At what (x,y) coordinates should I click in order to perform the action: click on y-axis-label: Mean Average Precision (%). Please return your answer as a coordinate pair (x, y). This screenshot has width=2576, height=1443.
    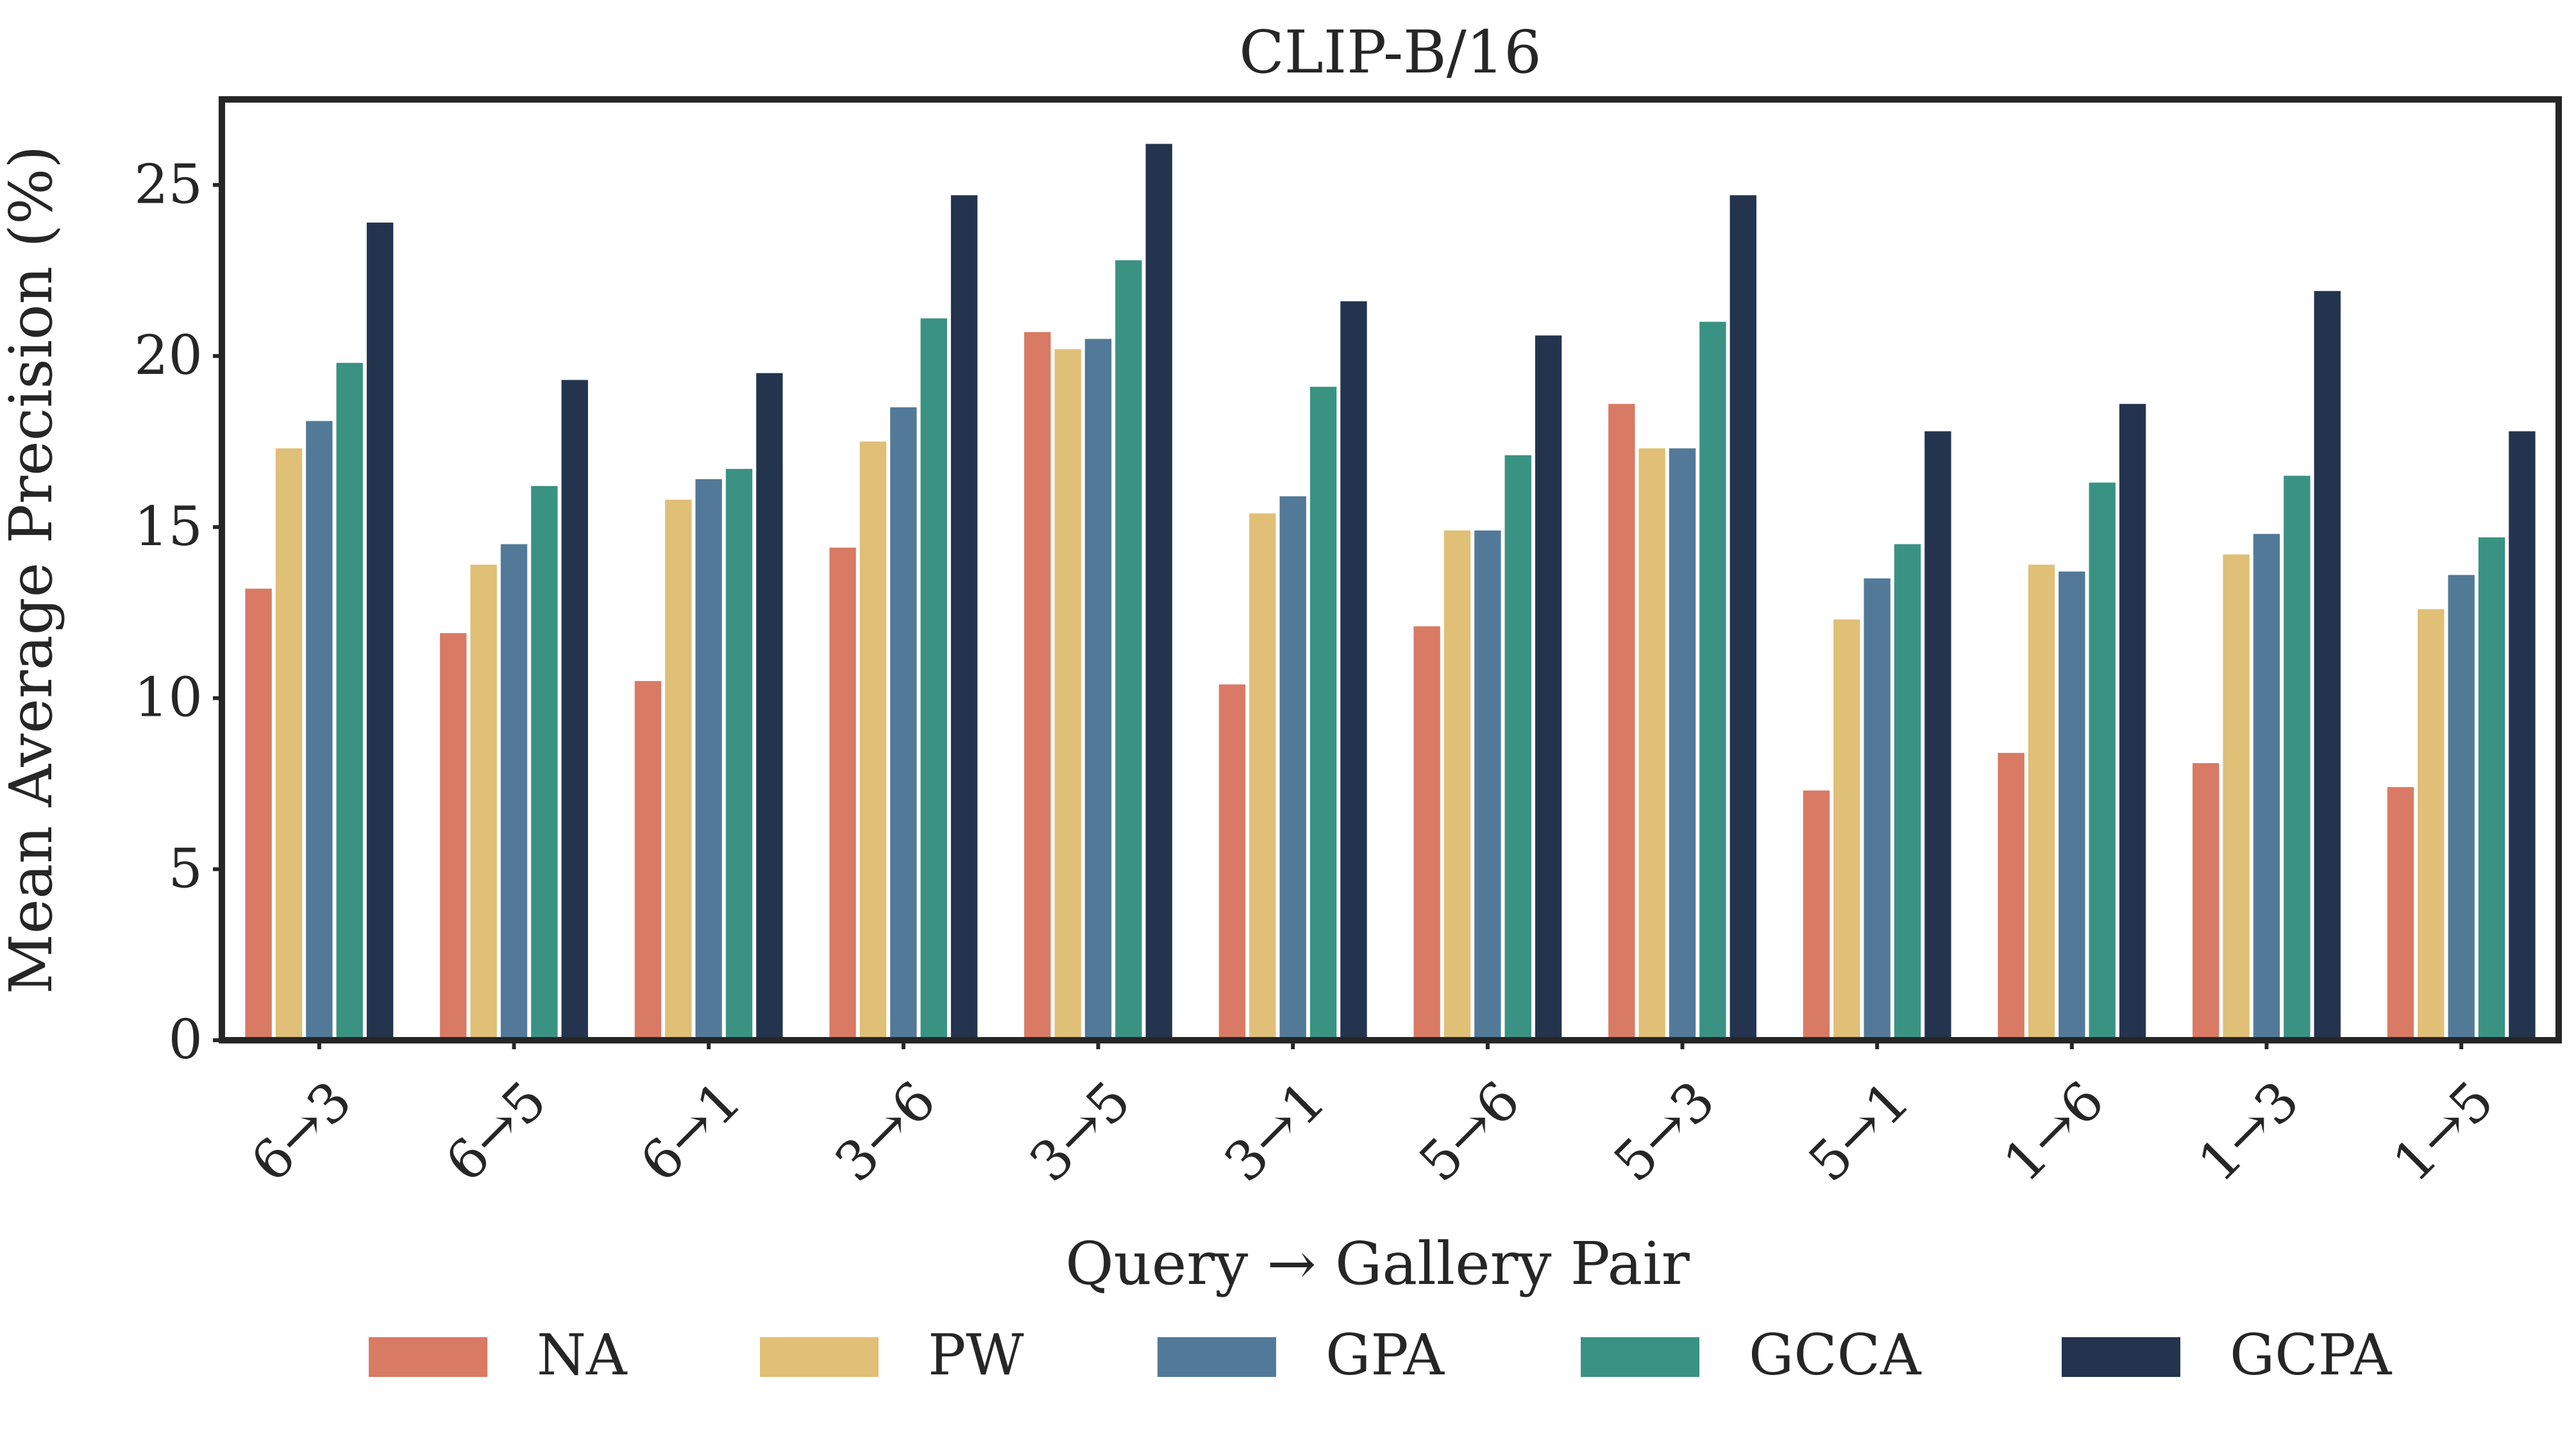
    Looking at the image, I should click on (32, 570).